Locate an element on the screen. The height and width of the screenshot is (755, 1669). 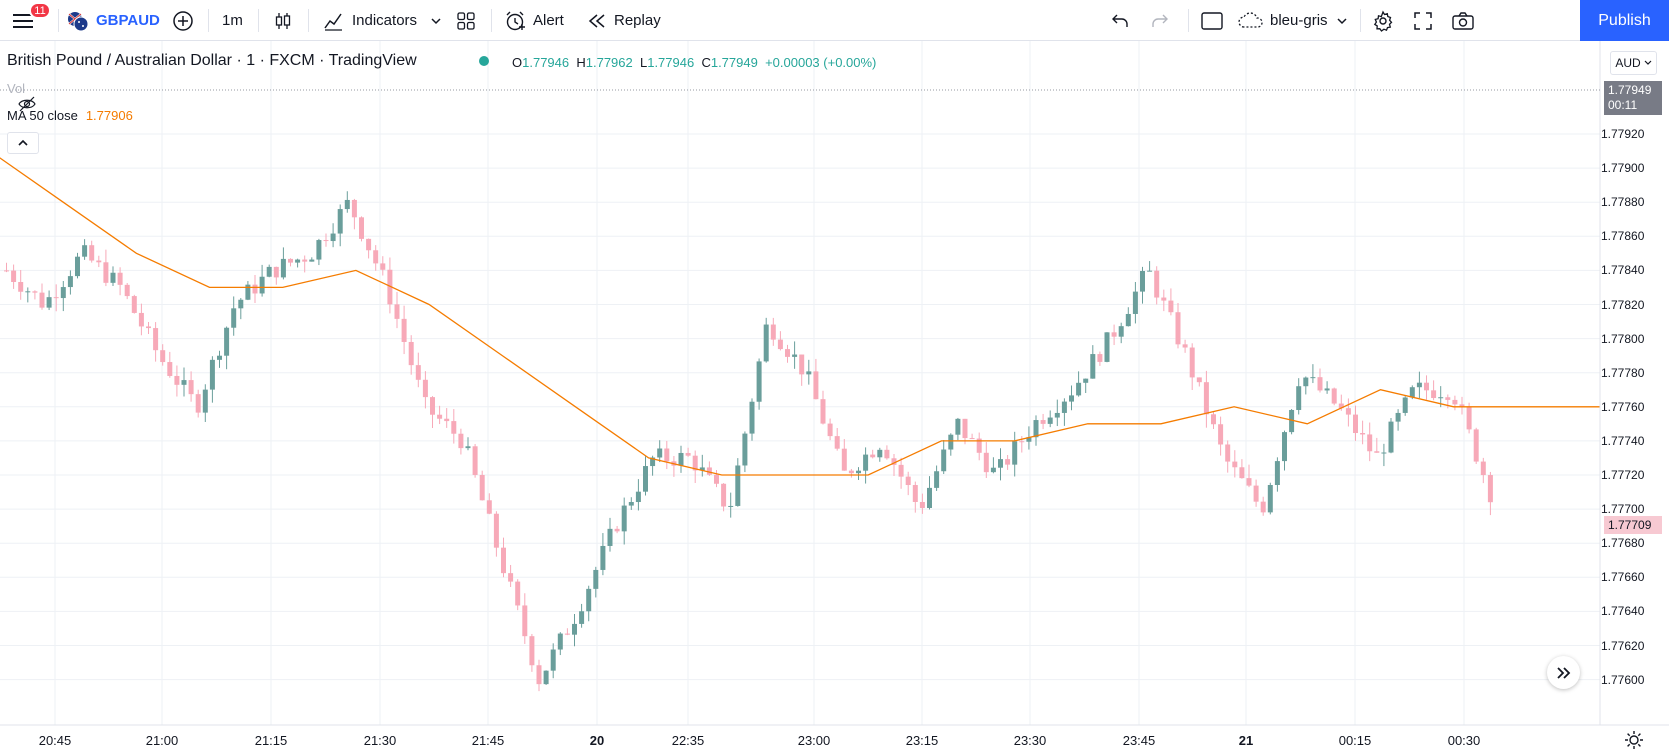
current-price-badge: 1.77949 00:11 is located at coordinates (1633, 98).